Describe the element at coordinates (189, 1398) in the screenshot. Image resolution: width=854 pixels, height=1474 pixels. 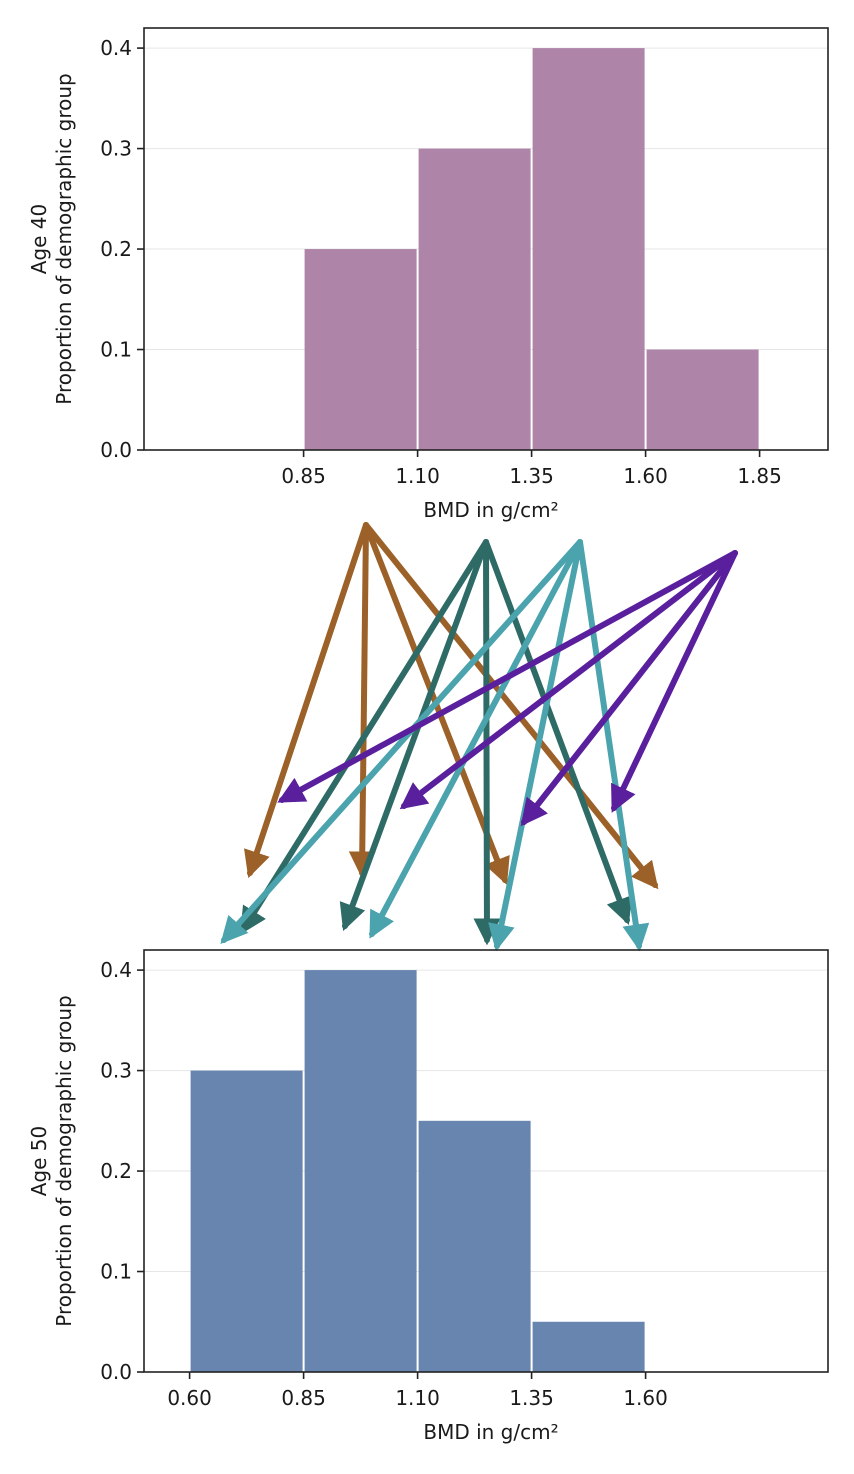
I see `x-tick-label: 0.60` at that location.